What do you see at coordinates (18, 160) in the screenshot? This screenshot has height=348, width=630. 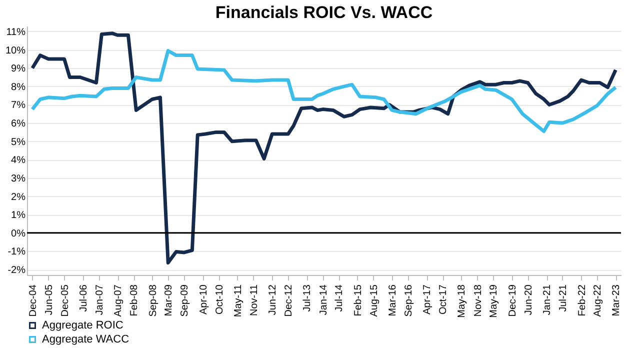 I see `y-tick-label: 4%` at bounding box center [18, 160].